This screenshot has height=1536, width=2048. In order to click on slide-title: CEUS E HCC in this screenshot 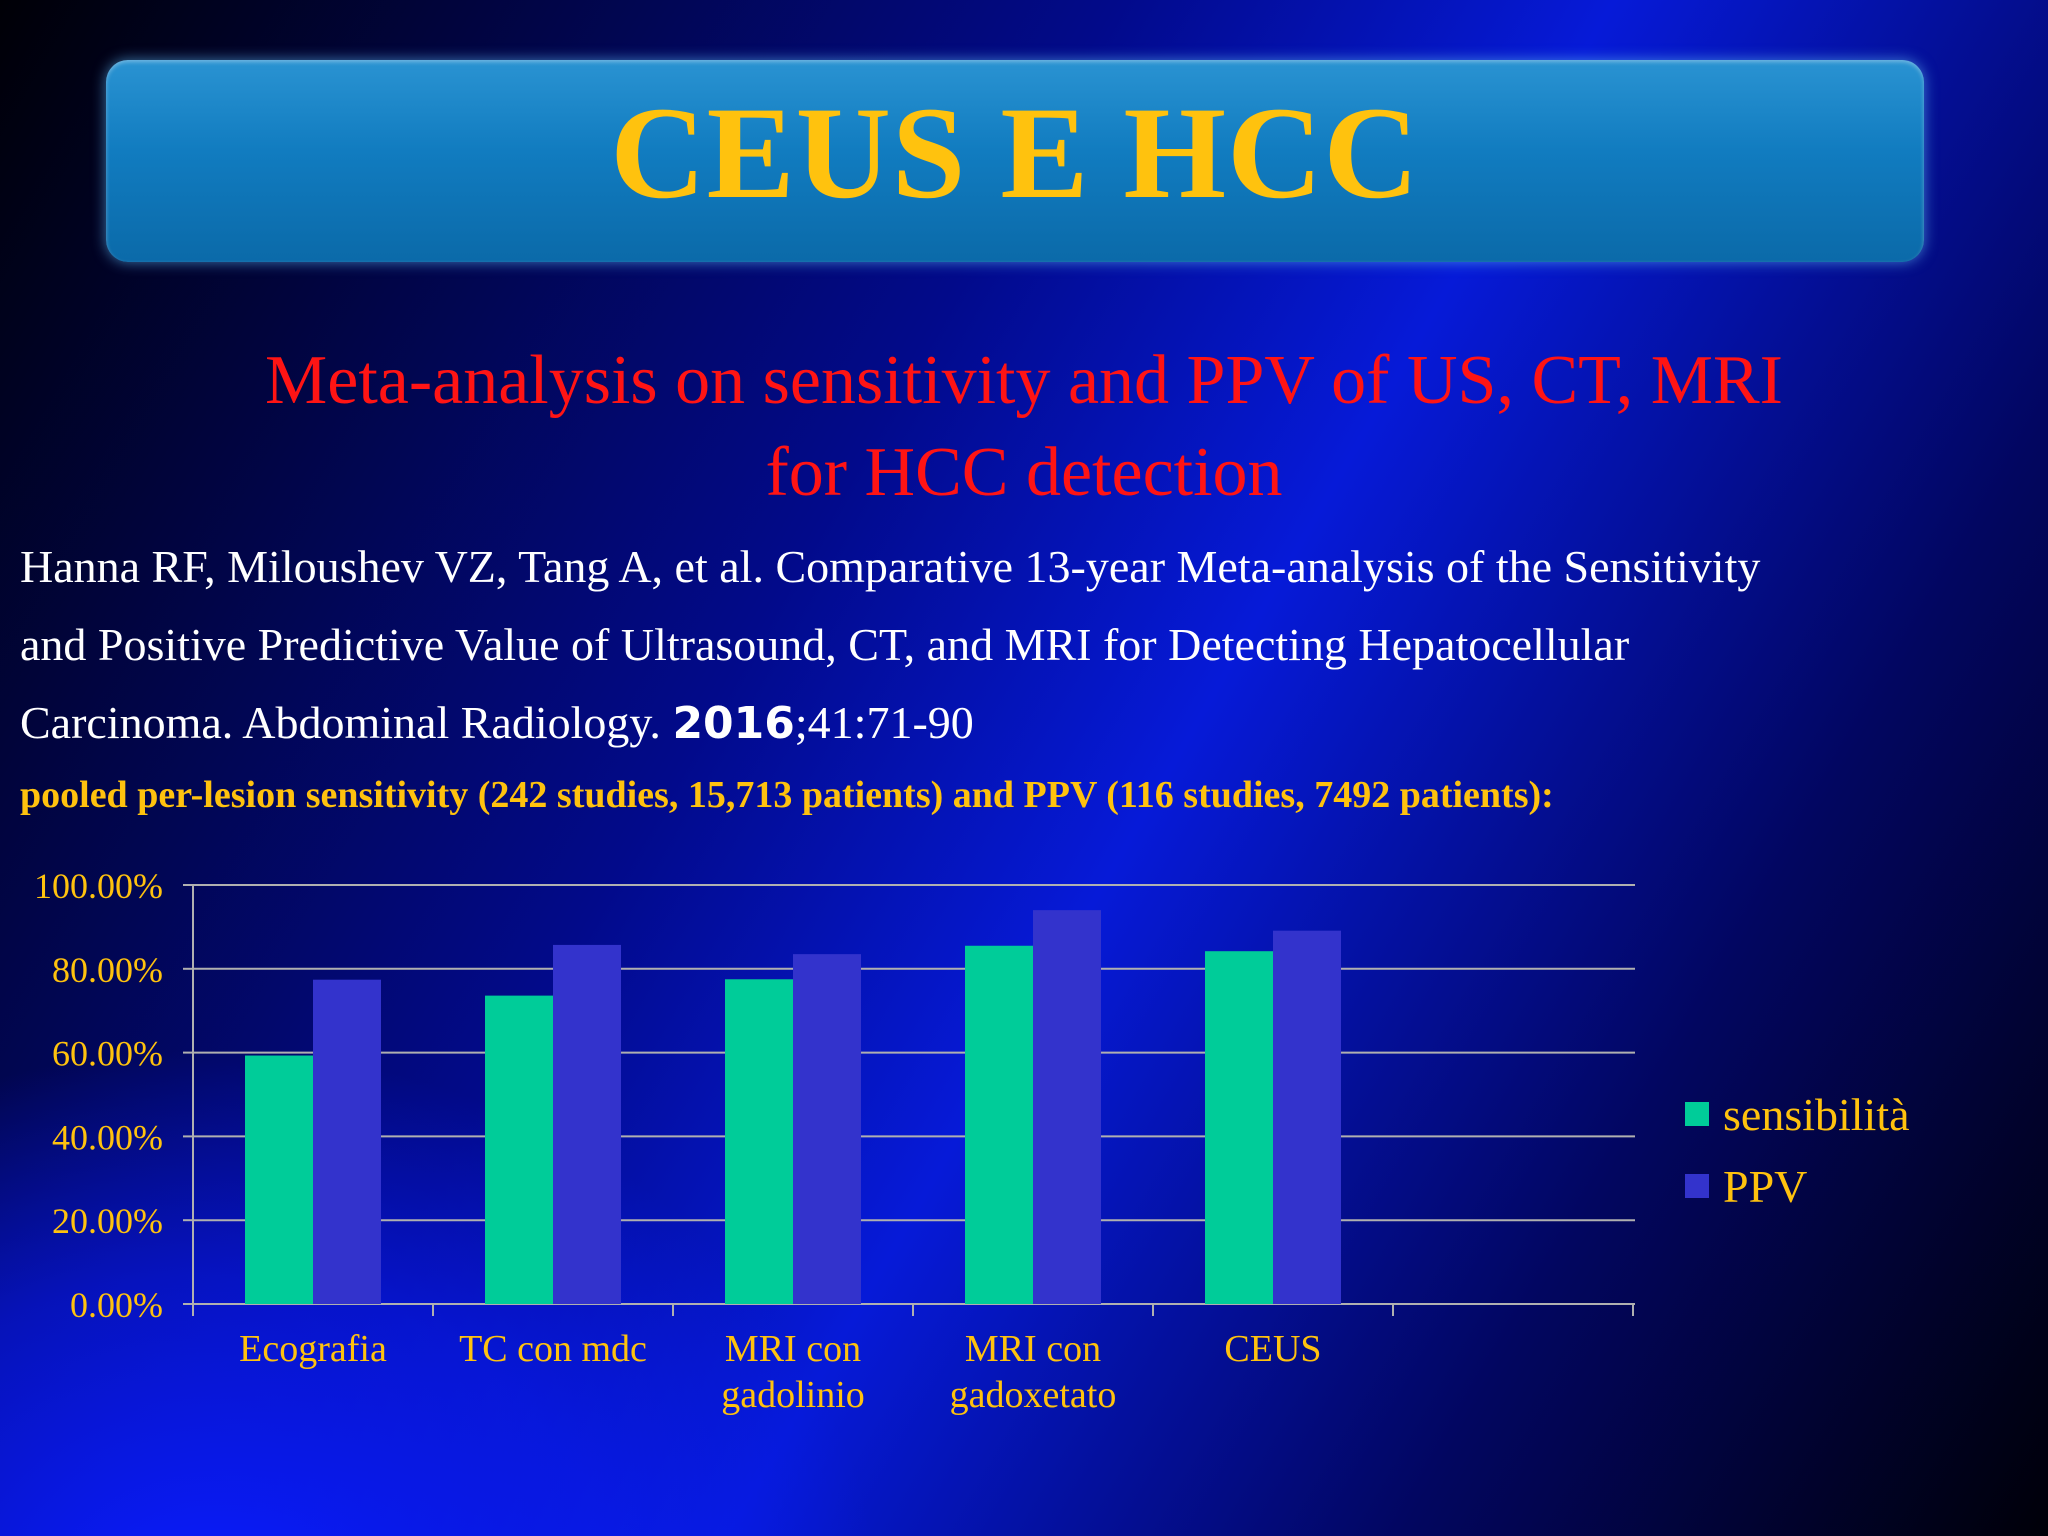, I will do `click(1015, 152)`.